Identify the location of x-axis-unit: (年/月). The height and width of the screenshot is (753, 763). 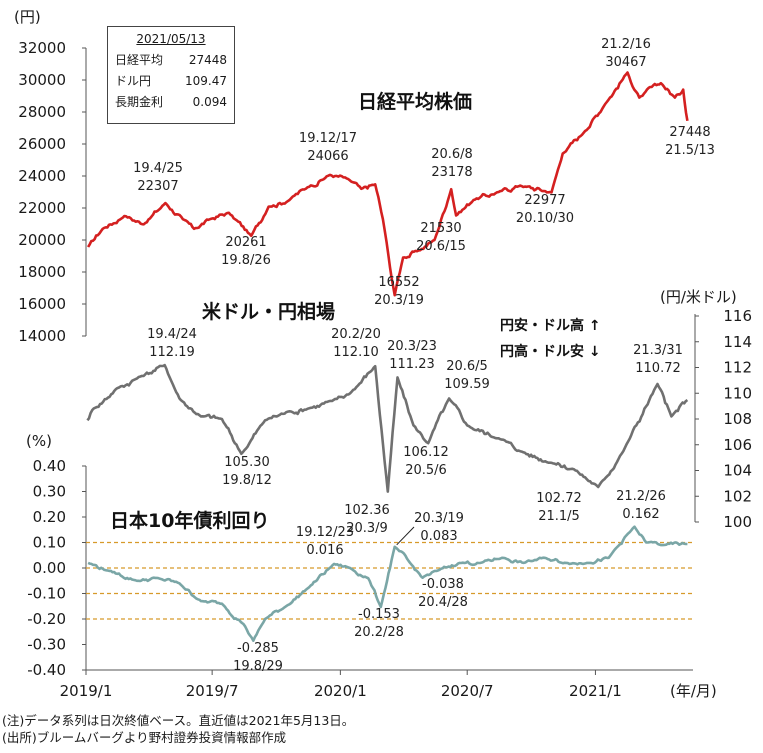
(693, 691).